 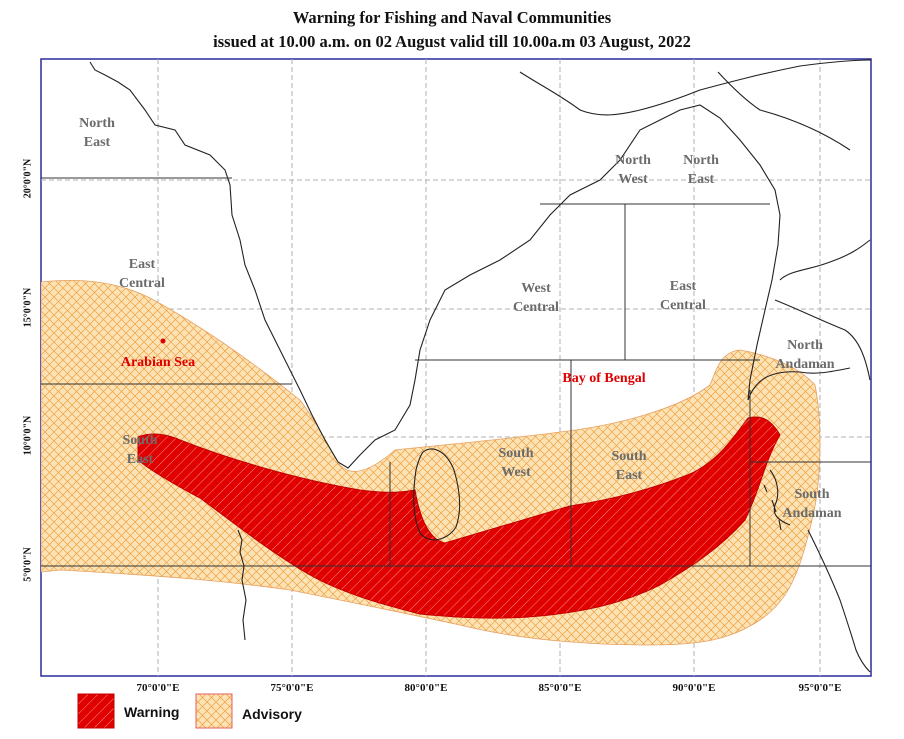 What do you see at coordinates (163, 341) in the screenshot?
I see `arabian-sea-marker` at bounding box center [163, 341].